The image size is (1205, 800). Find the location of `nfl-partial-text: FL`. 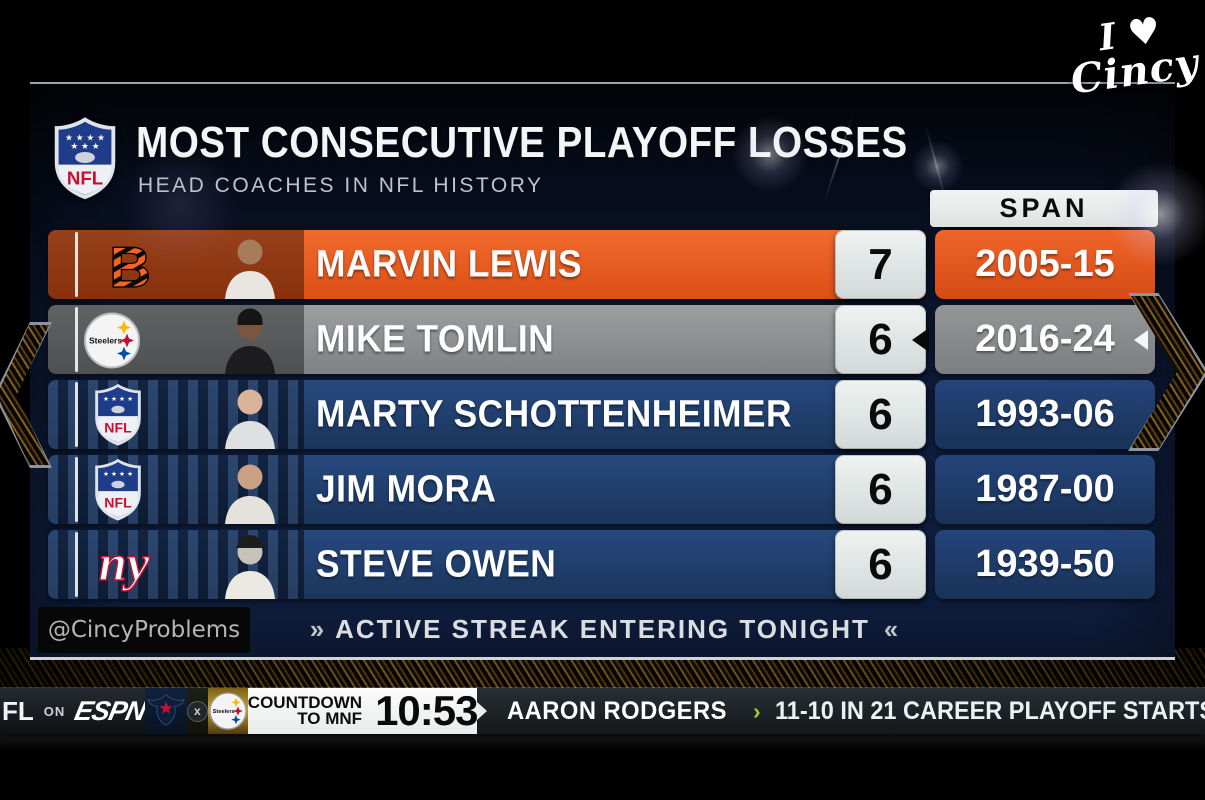

nfl-partial-text: FL is located at coordinates (18, 710).